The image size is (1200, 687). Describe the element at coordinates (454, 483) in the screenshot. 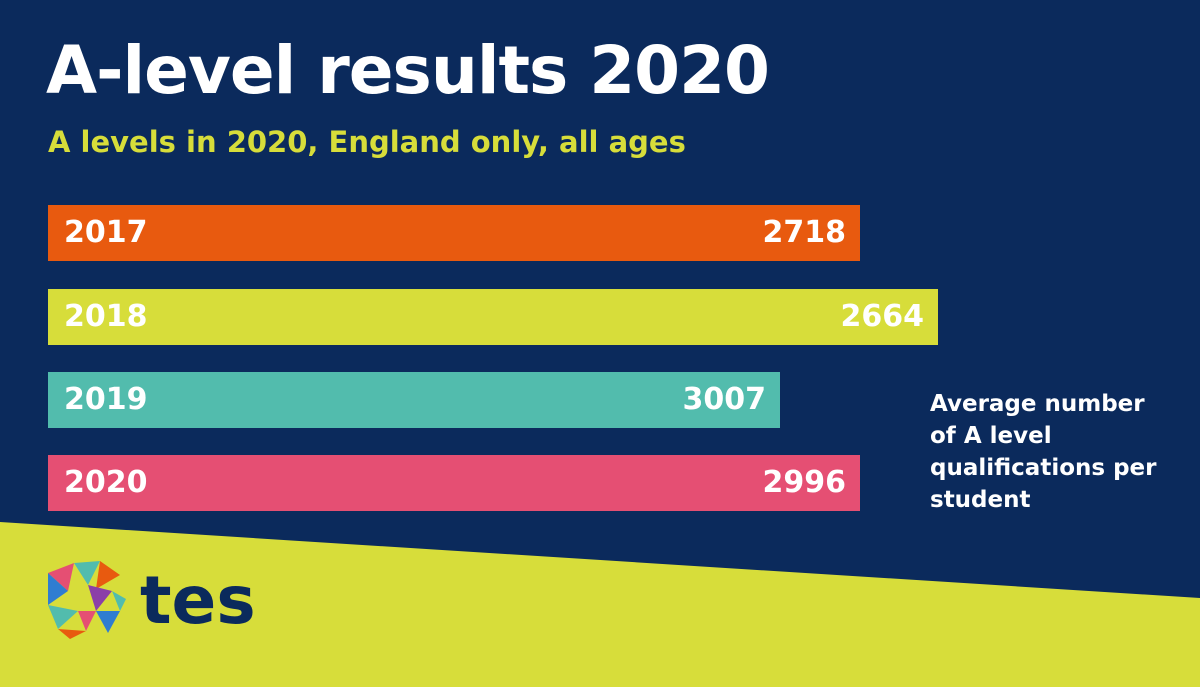

I see `bar-2020: 2020 2996` at that location.